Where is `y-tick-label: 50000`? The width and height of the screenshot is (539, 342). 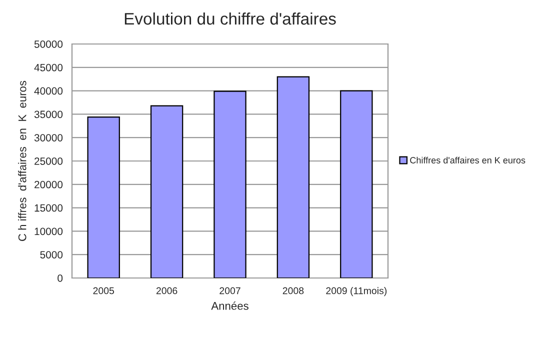 y-tick-label: 50000 is located at coordinates (48, 44).